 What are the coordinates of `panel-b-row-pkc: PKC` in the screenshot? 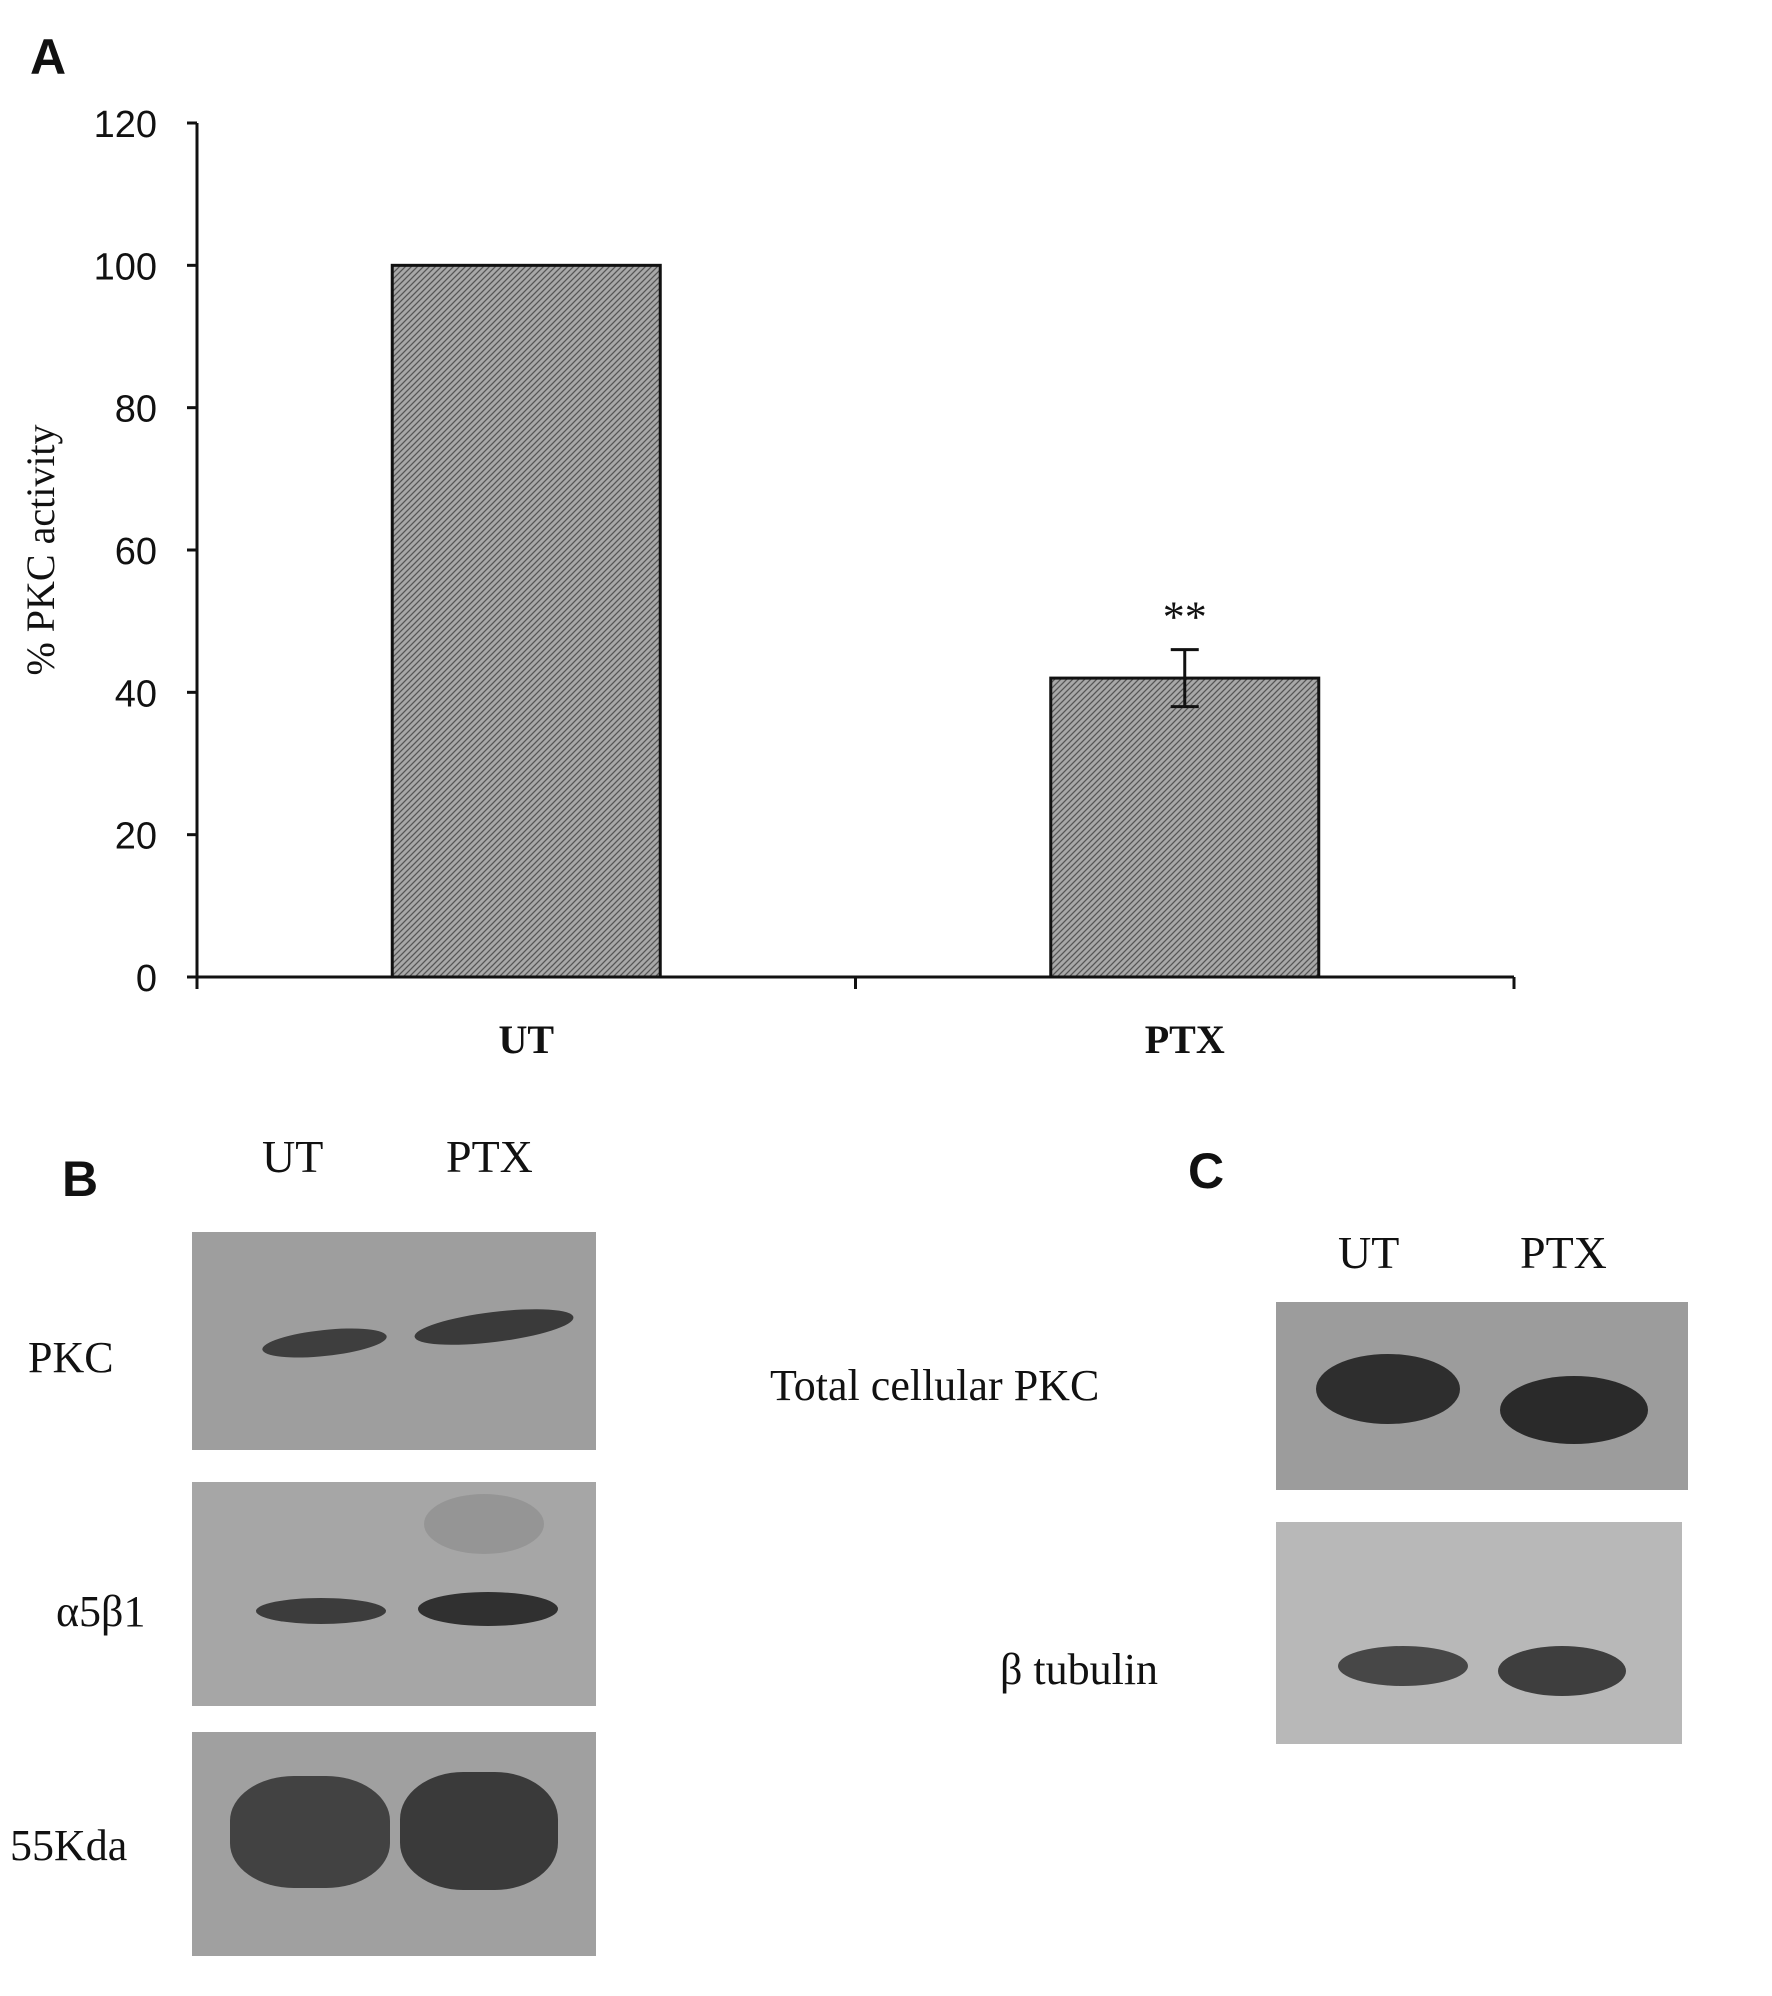 It's located at (71, 1357).